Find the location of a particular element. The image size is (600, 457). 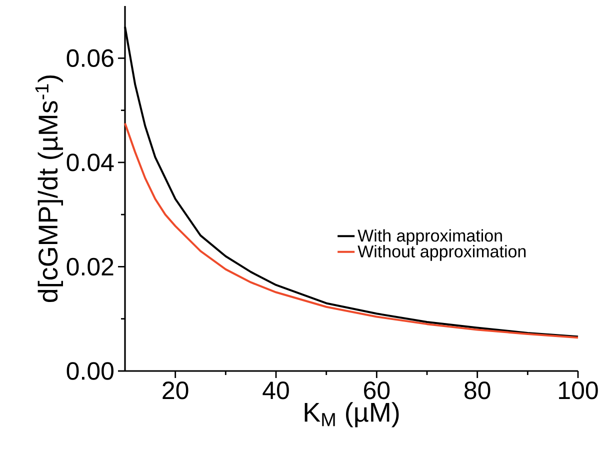

legend-label: Without approximation is located at coordinates (442, 252).